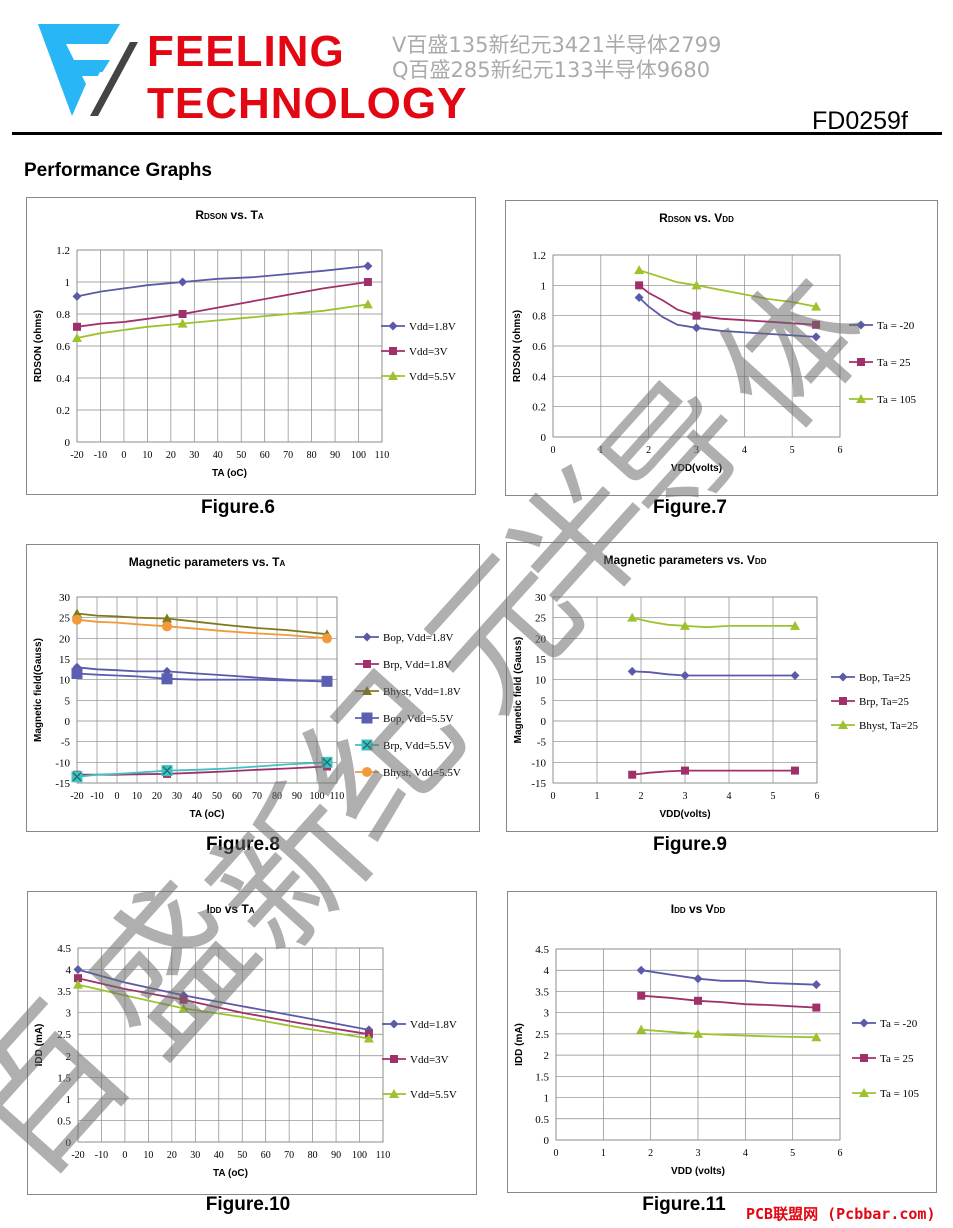 This screenshot has height=1228, width=953. Describe the element at coordinates (63, 315) in the screenshot. I see `y-tick-label: 0.8` at that location.